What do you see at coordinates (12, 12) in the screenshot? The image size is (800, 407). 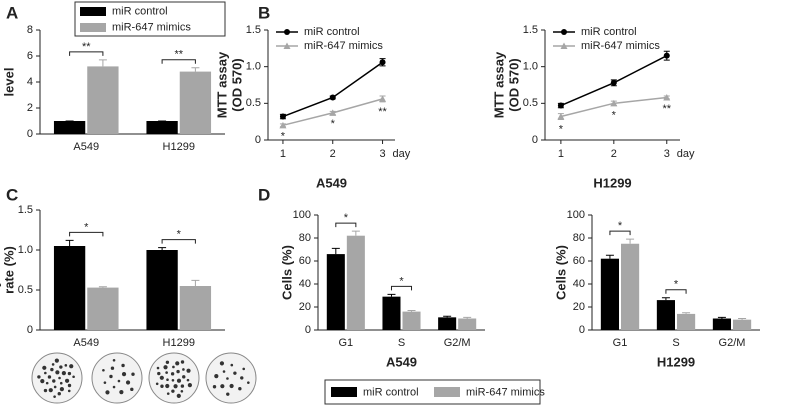 I see `panel-letter: A` at bounding box center [12, 12].